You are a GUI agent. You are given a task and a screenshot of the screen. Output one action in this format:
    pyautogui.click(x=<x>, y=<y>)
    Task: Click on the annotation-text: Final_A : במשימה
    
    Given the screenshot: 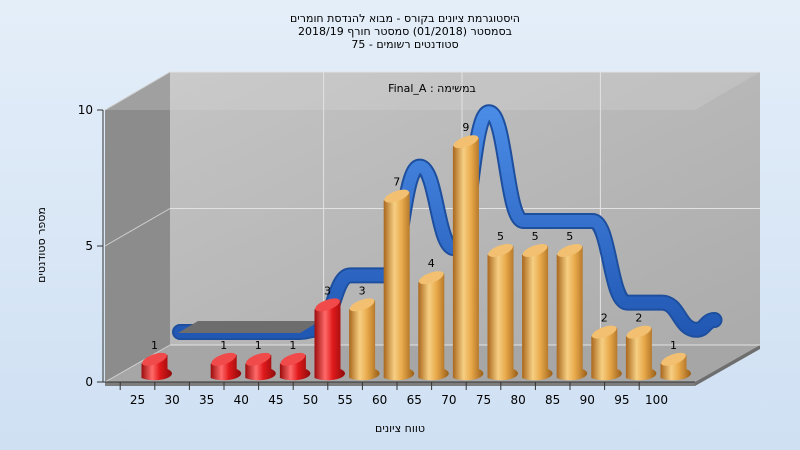 What is the action you would take?
    pyautogui.click(x=432, y=88)
    